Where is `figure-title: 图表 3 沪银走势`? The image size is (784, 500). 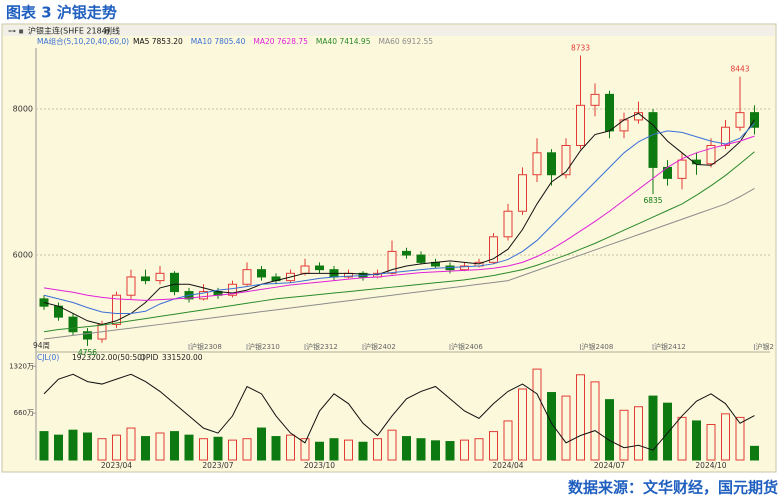 figure-title: 图表 3 沪银走势 is located at coordinates (61, 13).